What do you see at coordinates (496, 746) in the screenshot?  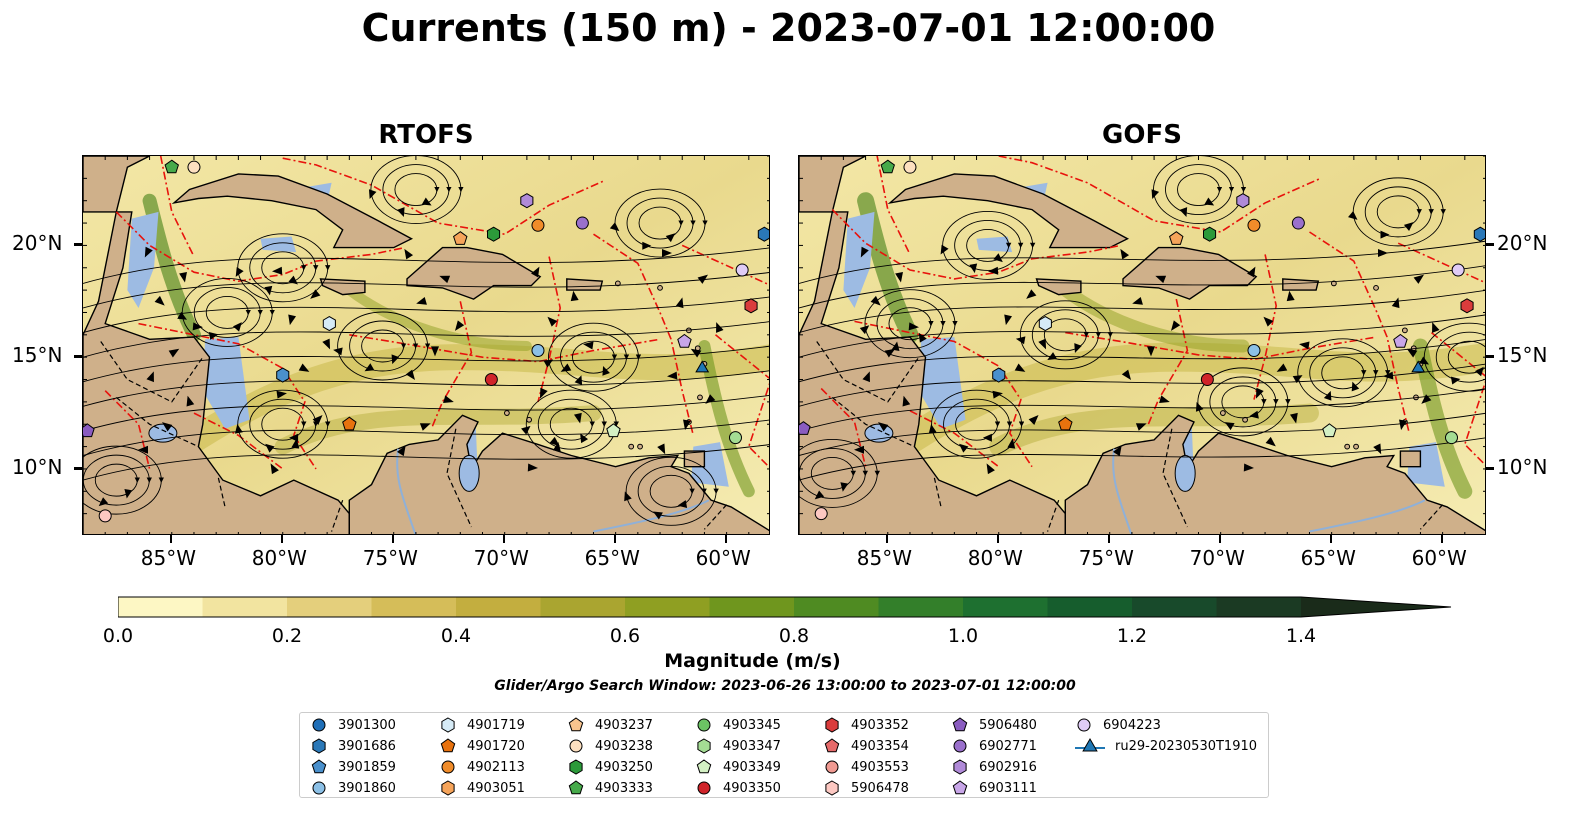 I see `legend-label: 4901720` at bounding box center [496, 746].